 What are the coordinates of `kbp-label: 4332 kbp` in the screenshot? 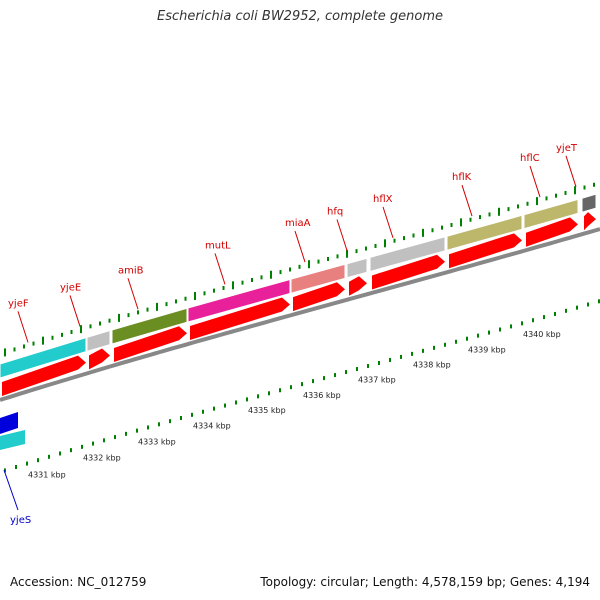 It's located at (102, 458).